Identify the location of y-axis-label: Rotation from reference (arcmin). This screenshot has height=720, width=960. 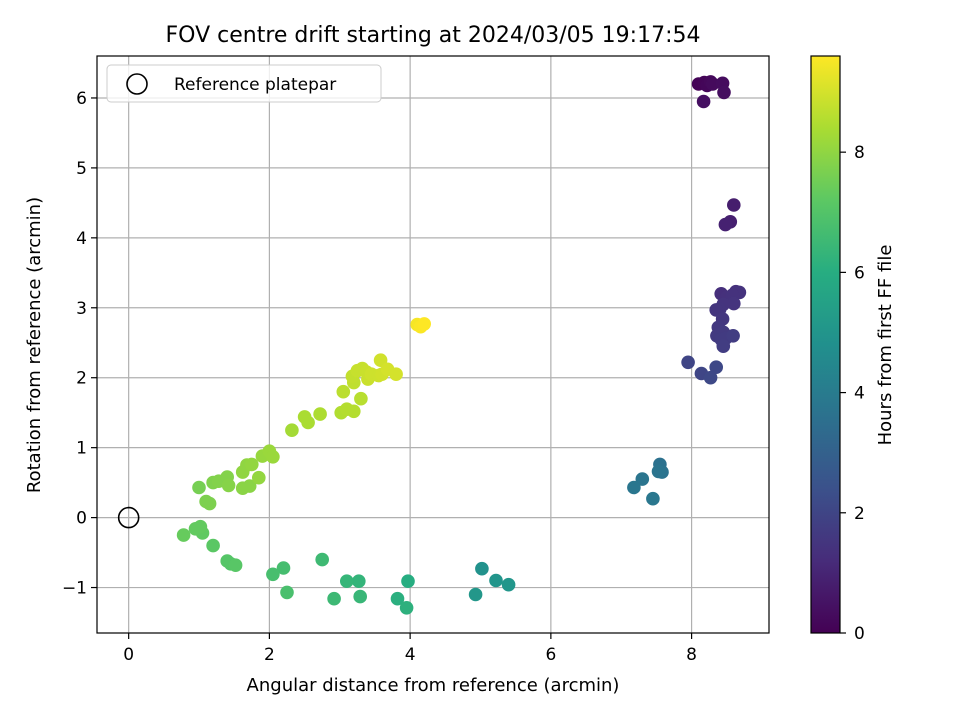
(34, 345).